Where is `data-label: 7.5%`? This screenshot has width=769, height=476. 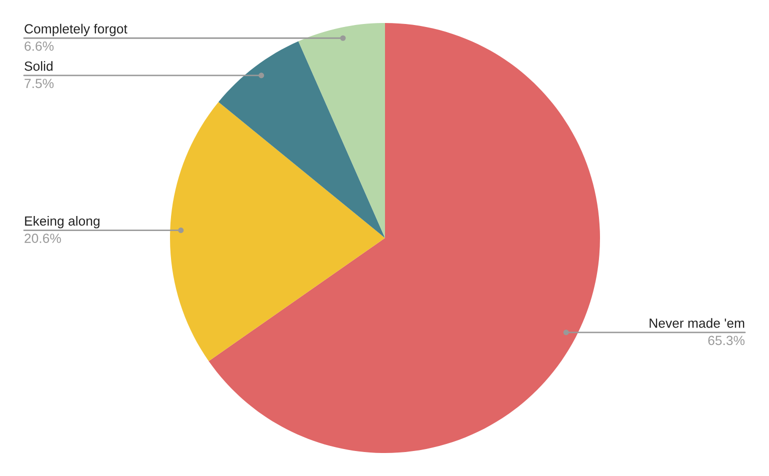 data-label: 7.5% is located at coordinates (39, 83).